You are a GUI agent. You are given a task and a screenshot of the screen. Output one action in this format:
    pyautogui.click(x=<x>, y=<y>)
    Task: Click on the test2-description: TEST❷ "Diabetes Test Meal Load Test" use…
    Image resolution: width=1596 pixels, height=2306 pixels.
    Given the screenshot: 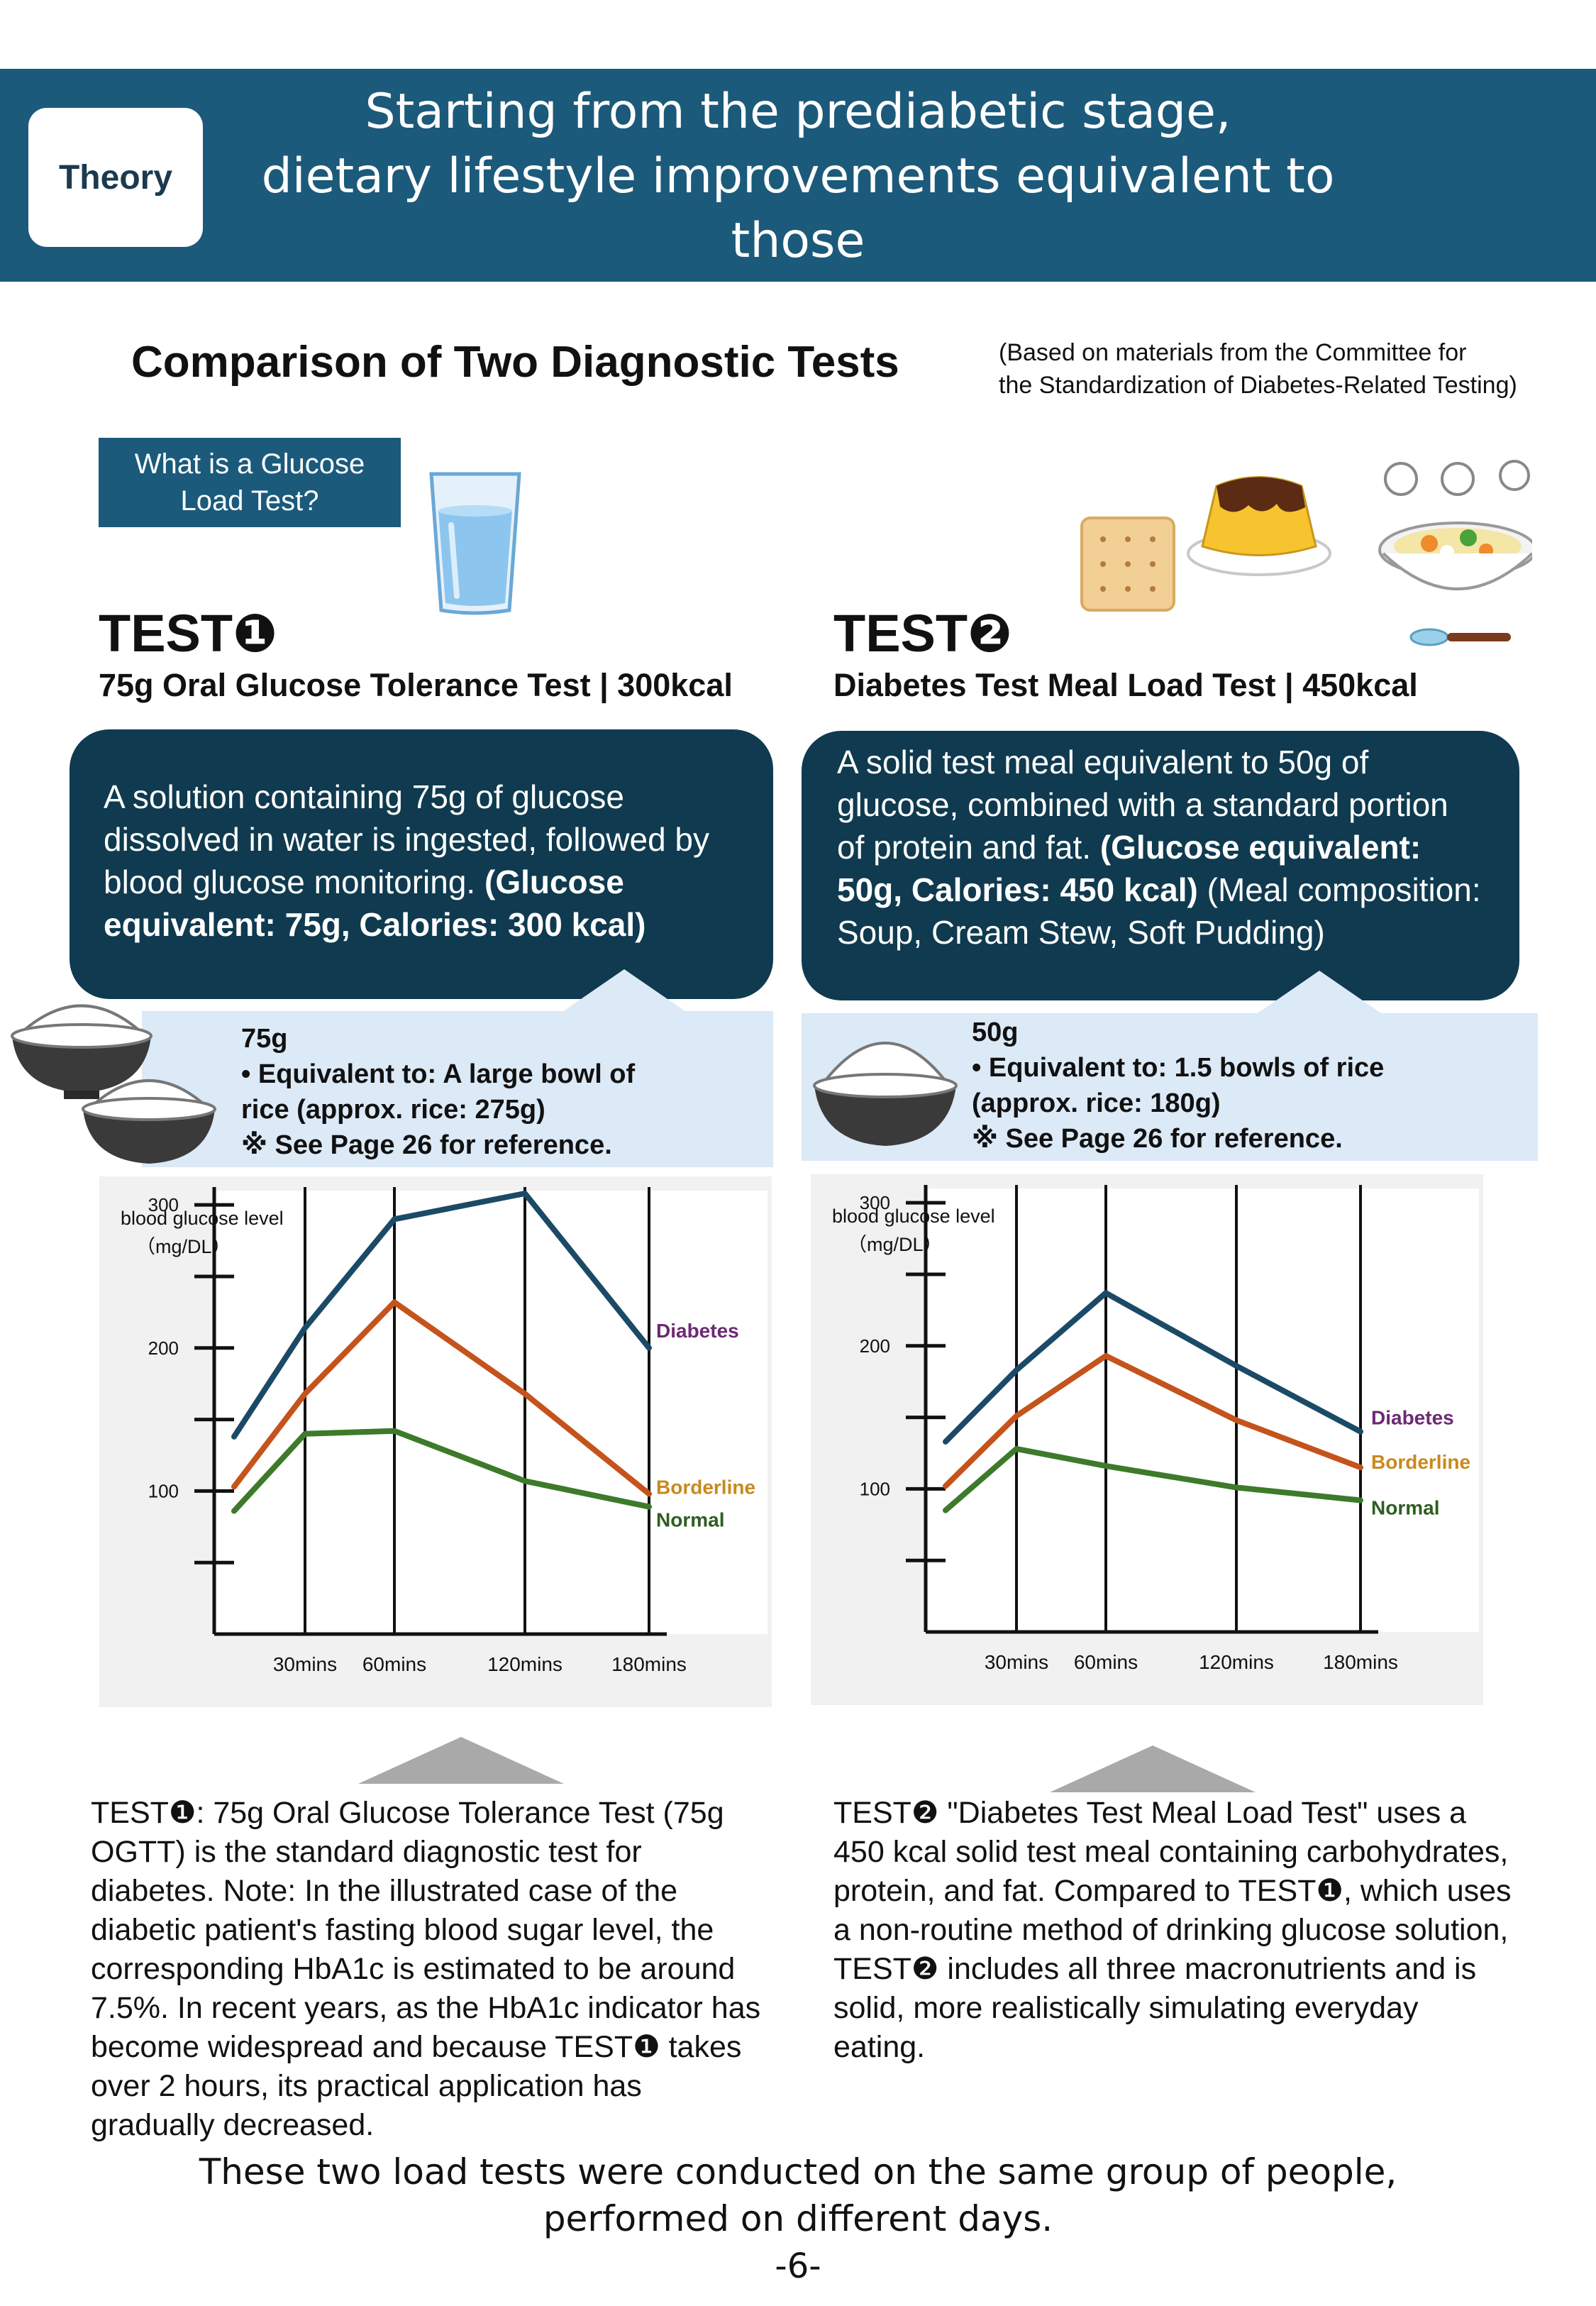 What is the action you would take?
    pyautogui.click(x=1172, y=1930)
    